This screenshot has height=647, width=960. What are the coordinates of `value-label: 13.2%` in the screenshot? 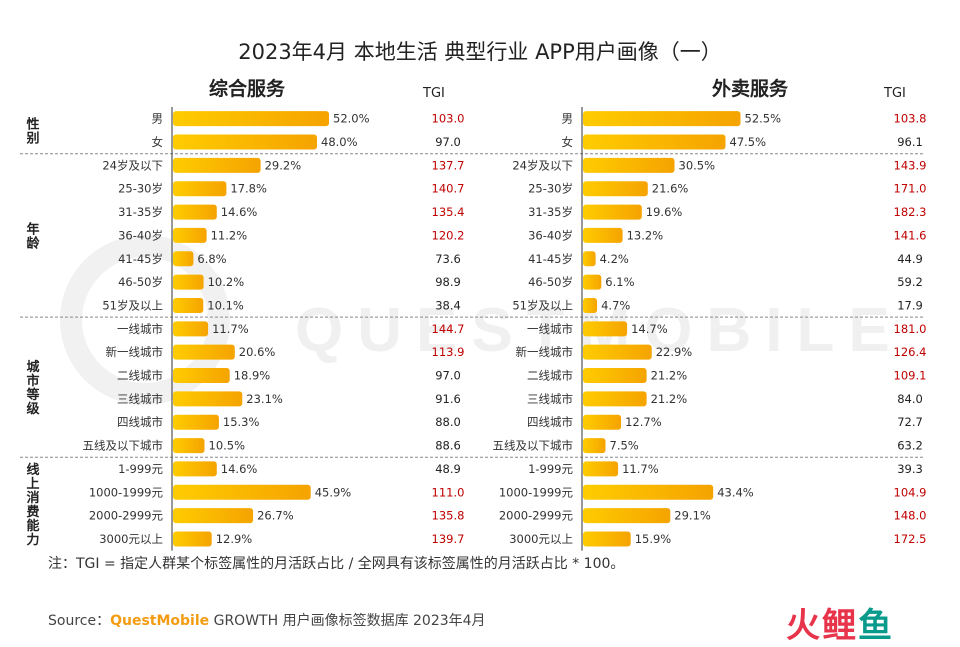 It's located at (645, 235).